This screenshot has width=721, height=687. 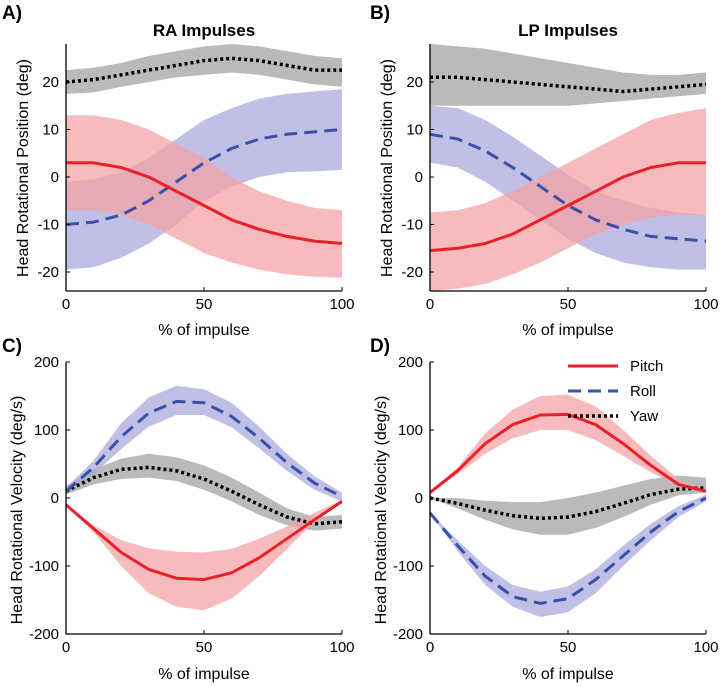 What do you see at coordinates (341, 304) in the screenshot?
I see `panel-a-xtick-label: 100` at bounding box center [341, 304].